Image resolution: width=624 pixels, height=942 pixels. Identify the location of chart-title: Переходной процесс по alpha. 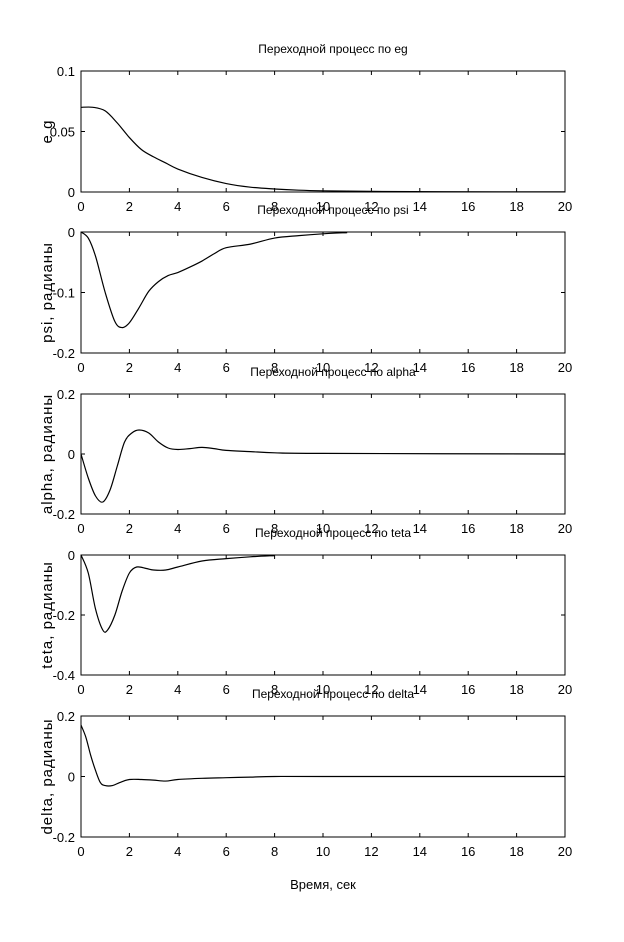
(333, 372).